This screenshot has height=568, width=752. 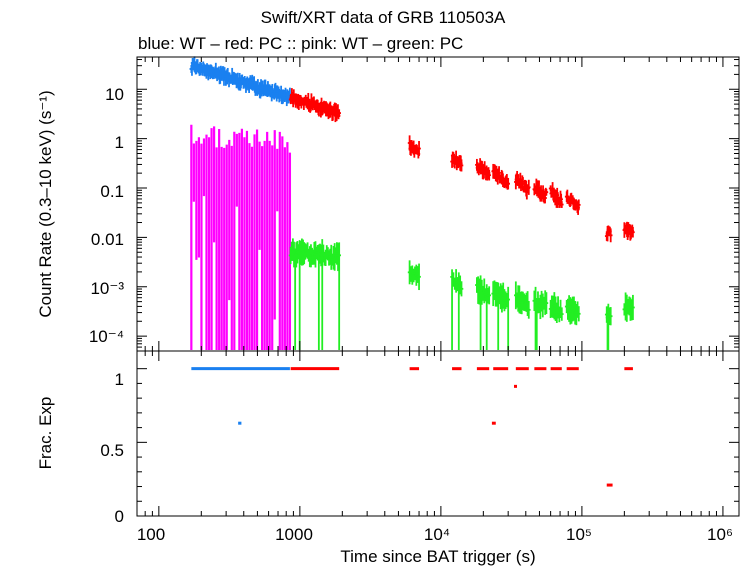 I want to click on y-tick-label: 10⁻⁴, so click(x=106, y=336).